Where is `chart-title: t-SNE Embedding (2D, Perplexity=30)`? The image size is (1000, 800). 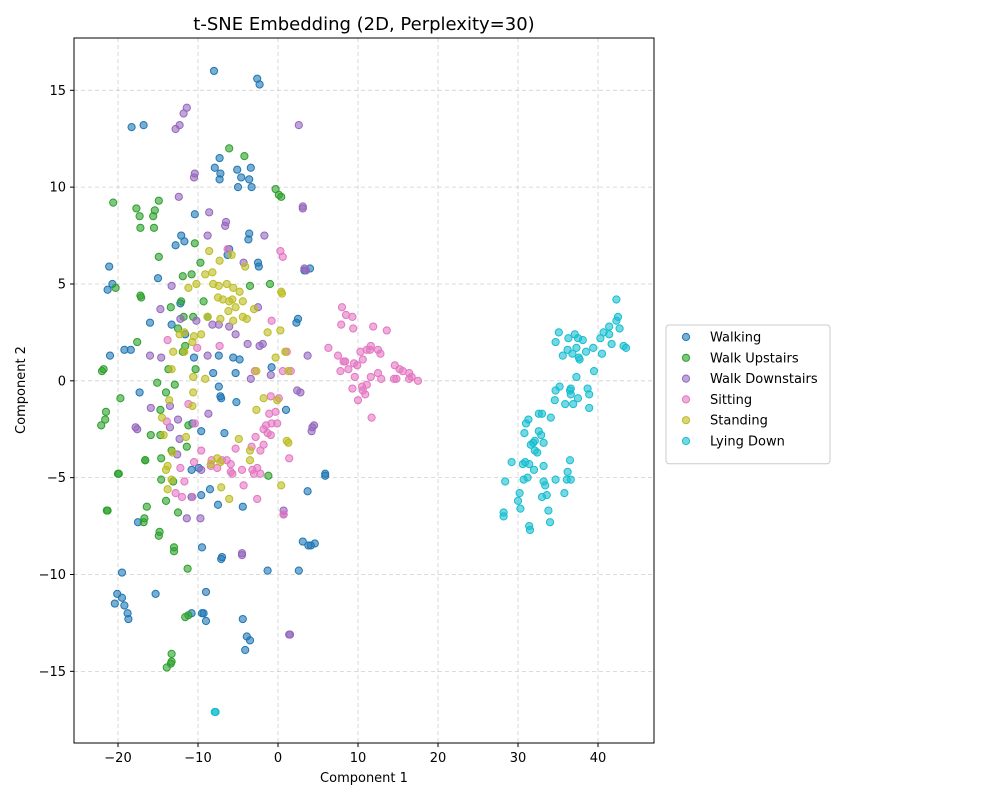 chart-title: t-SNE Embedding (2D, Perplexity=30) is located at coordinates (363, 24).